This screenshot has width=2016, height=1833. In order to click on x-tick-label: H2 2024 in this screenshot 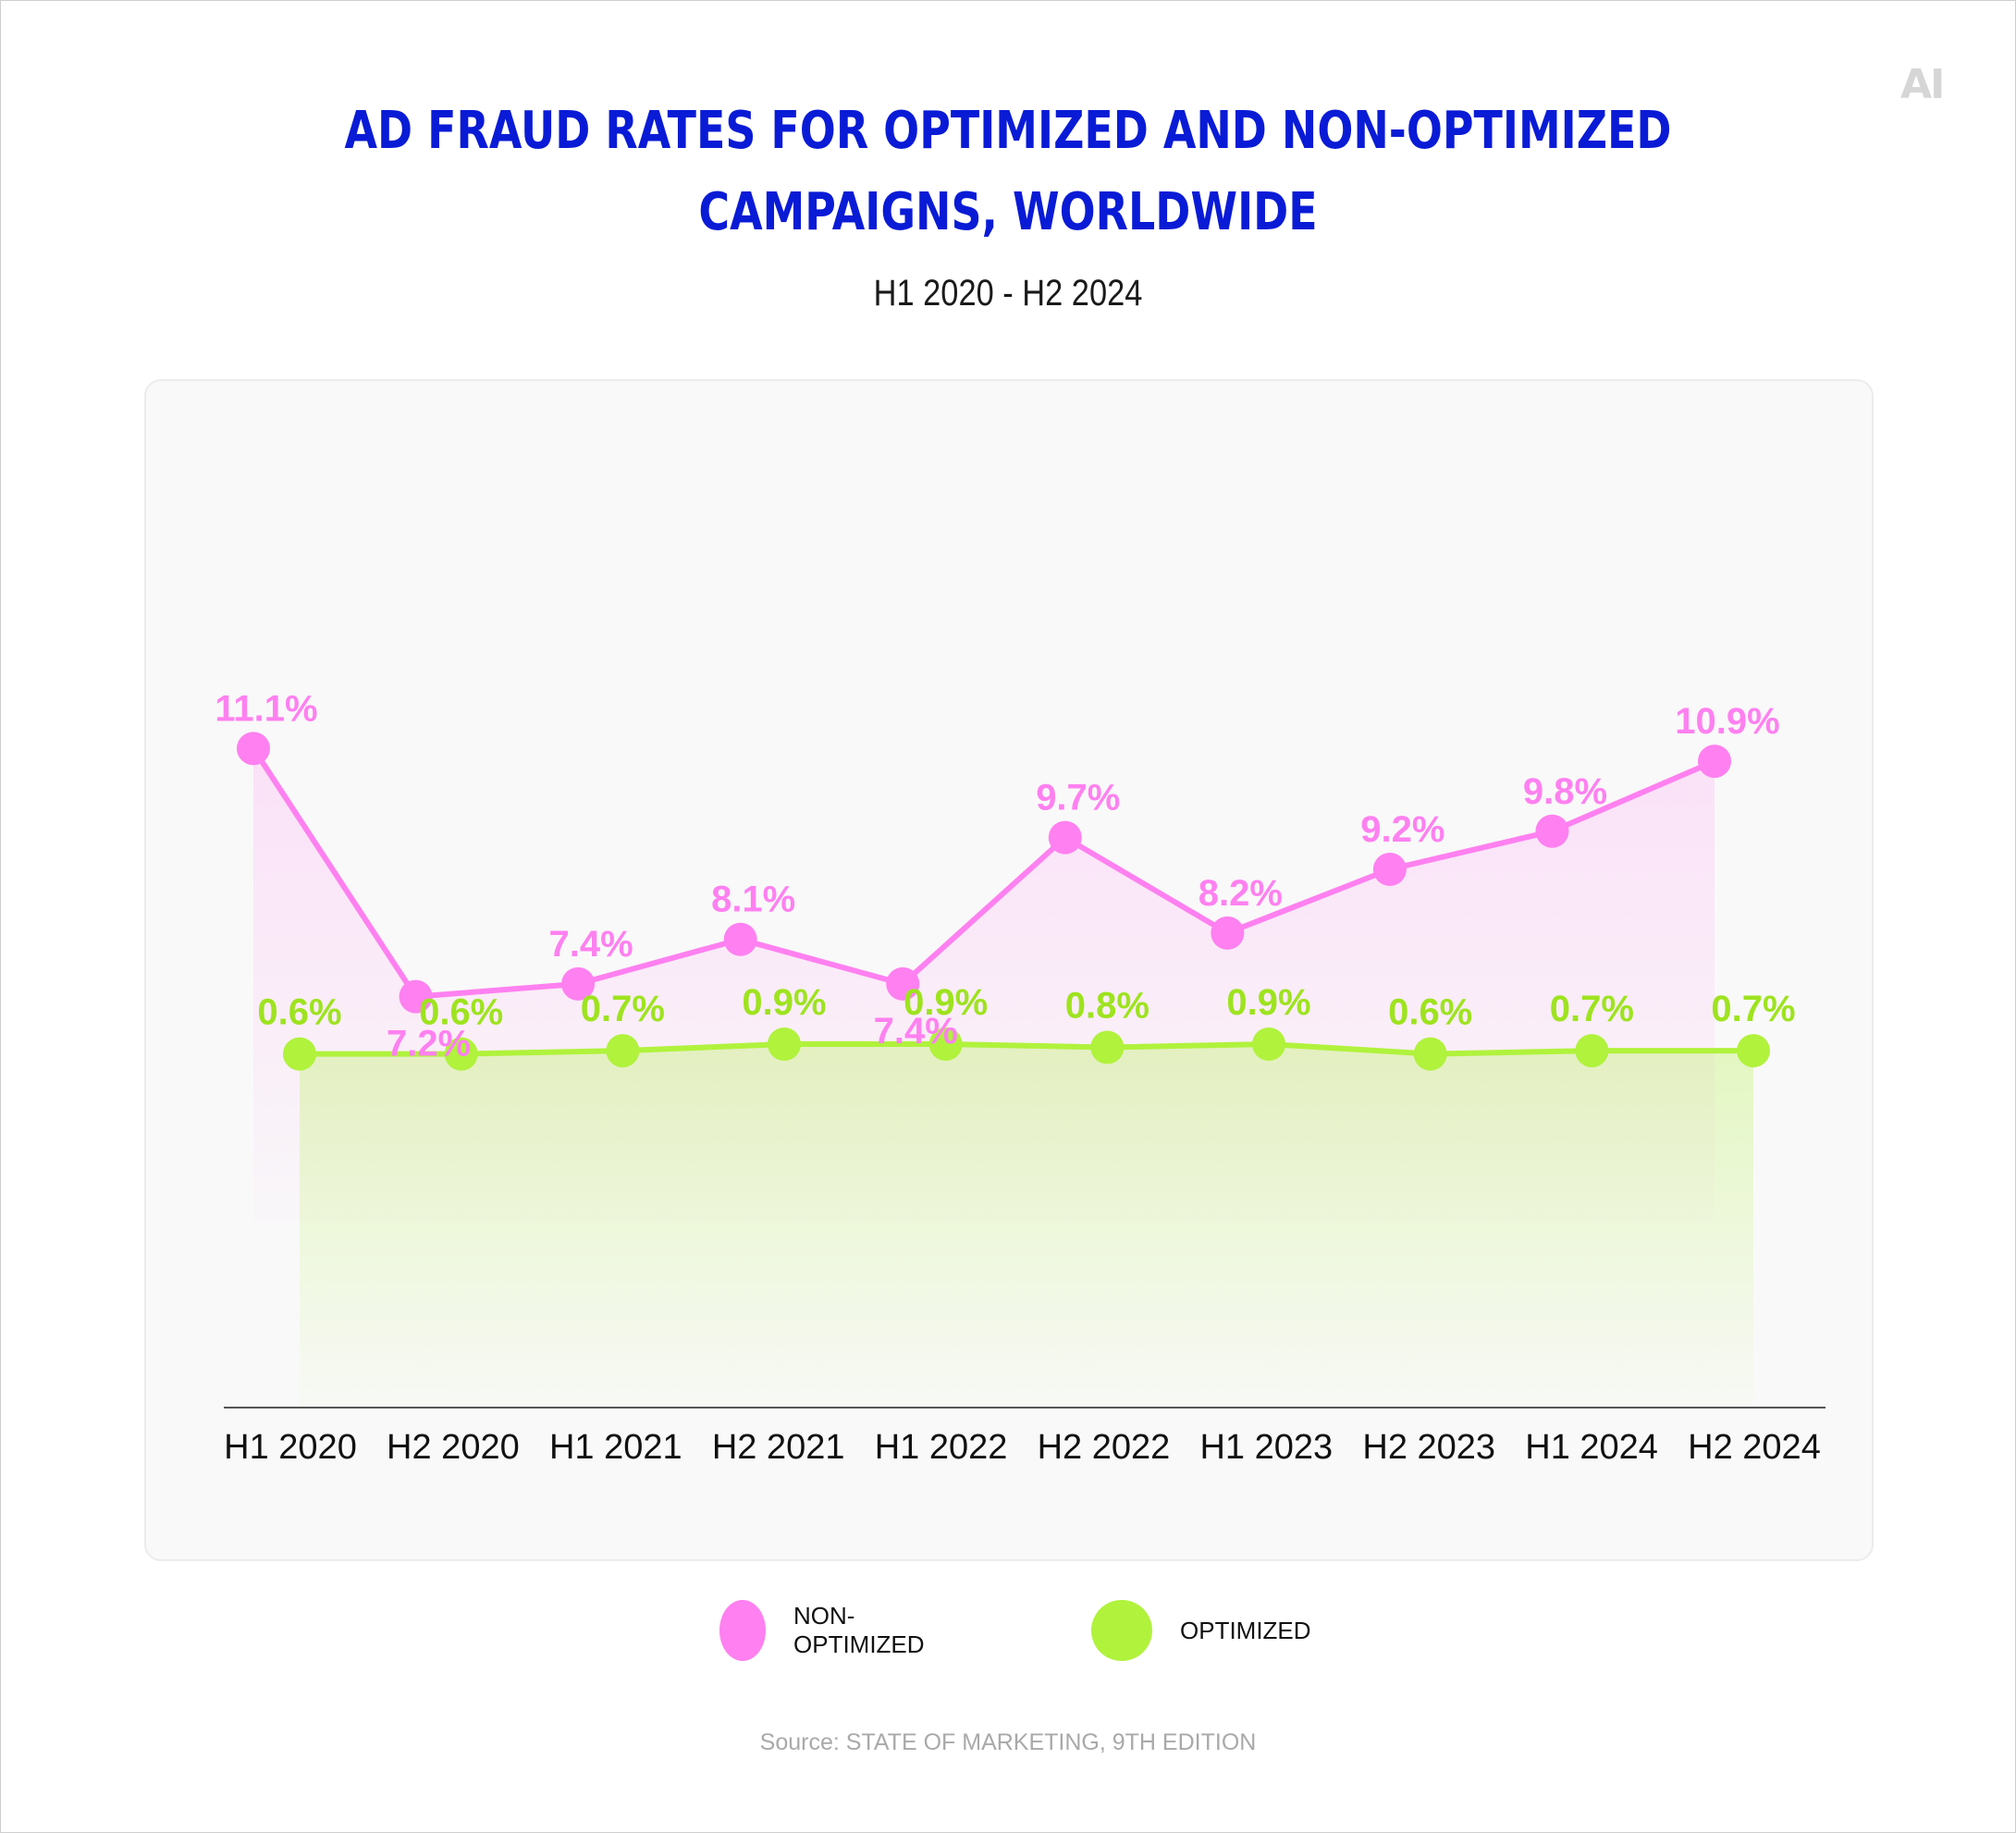, I will do `click(1754, 1447)`.